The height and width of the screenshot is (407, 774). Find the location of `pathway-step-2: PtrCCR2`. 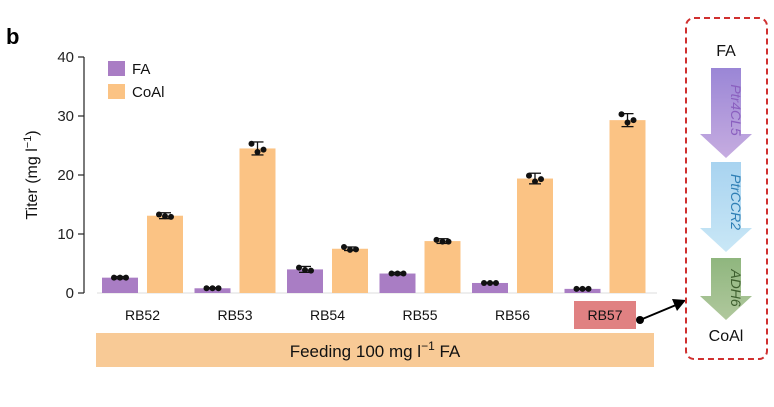

pathway-step-2: PtrCCR2 is located at coordinates (726, 207).